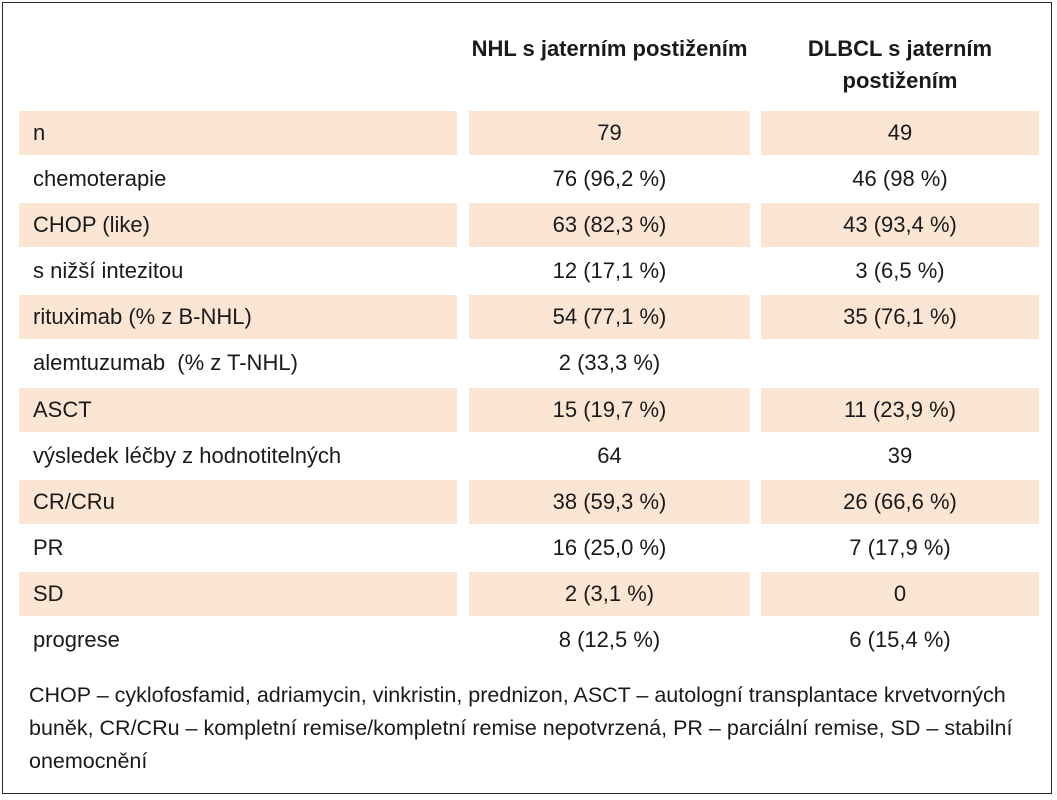  I want to click on row-value-nhl: 2 (33,3 %), so click(609, 363).